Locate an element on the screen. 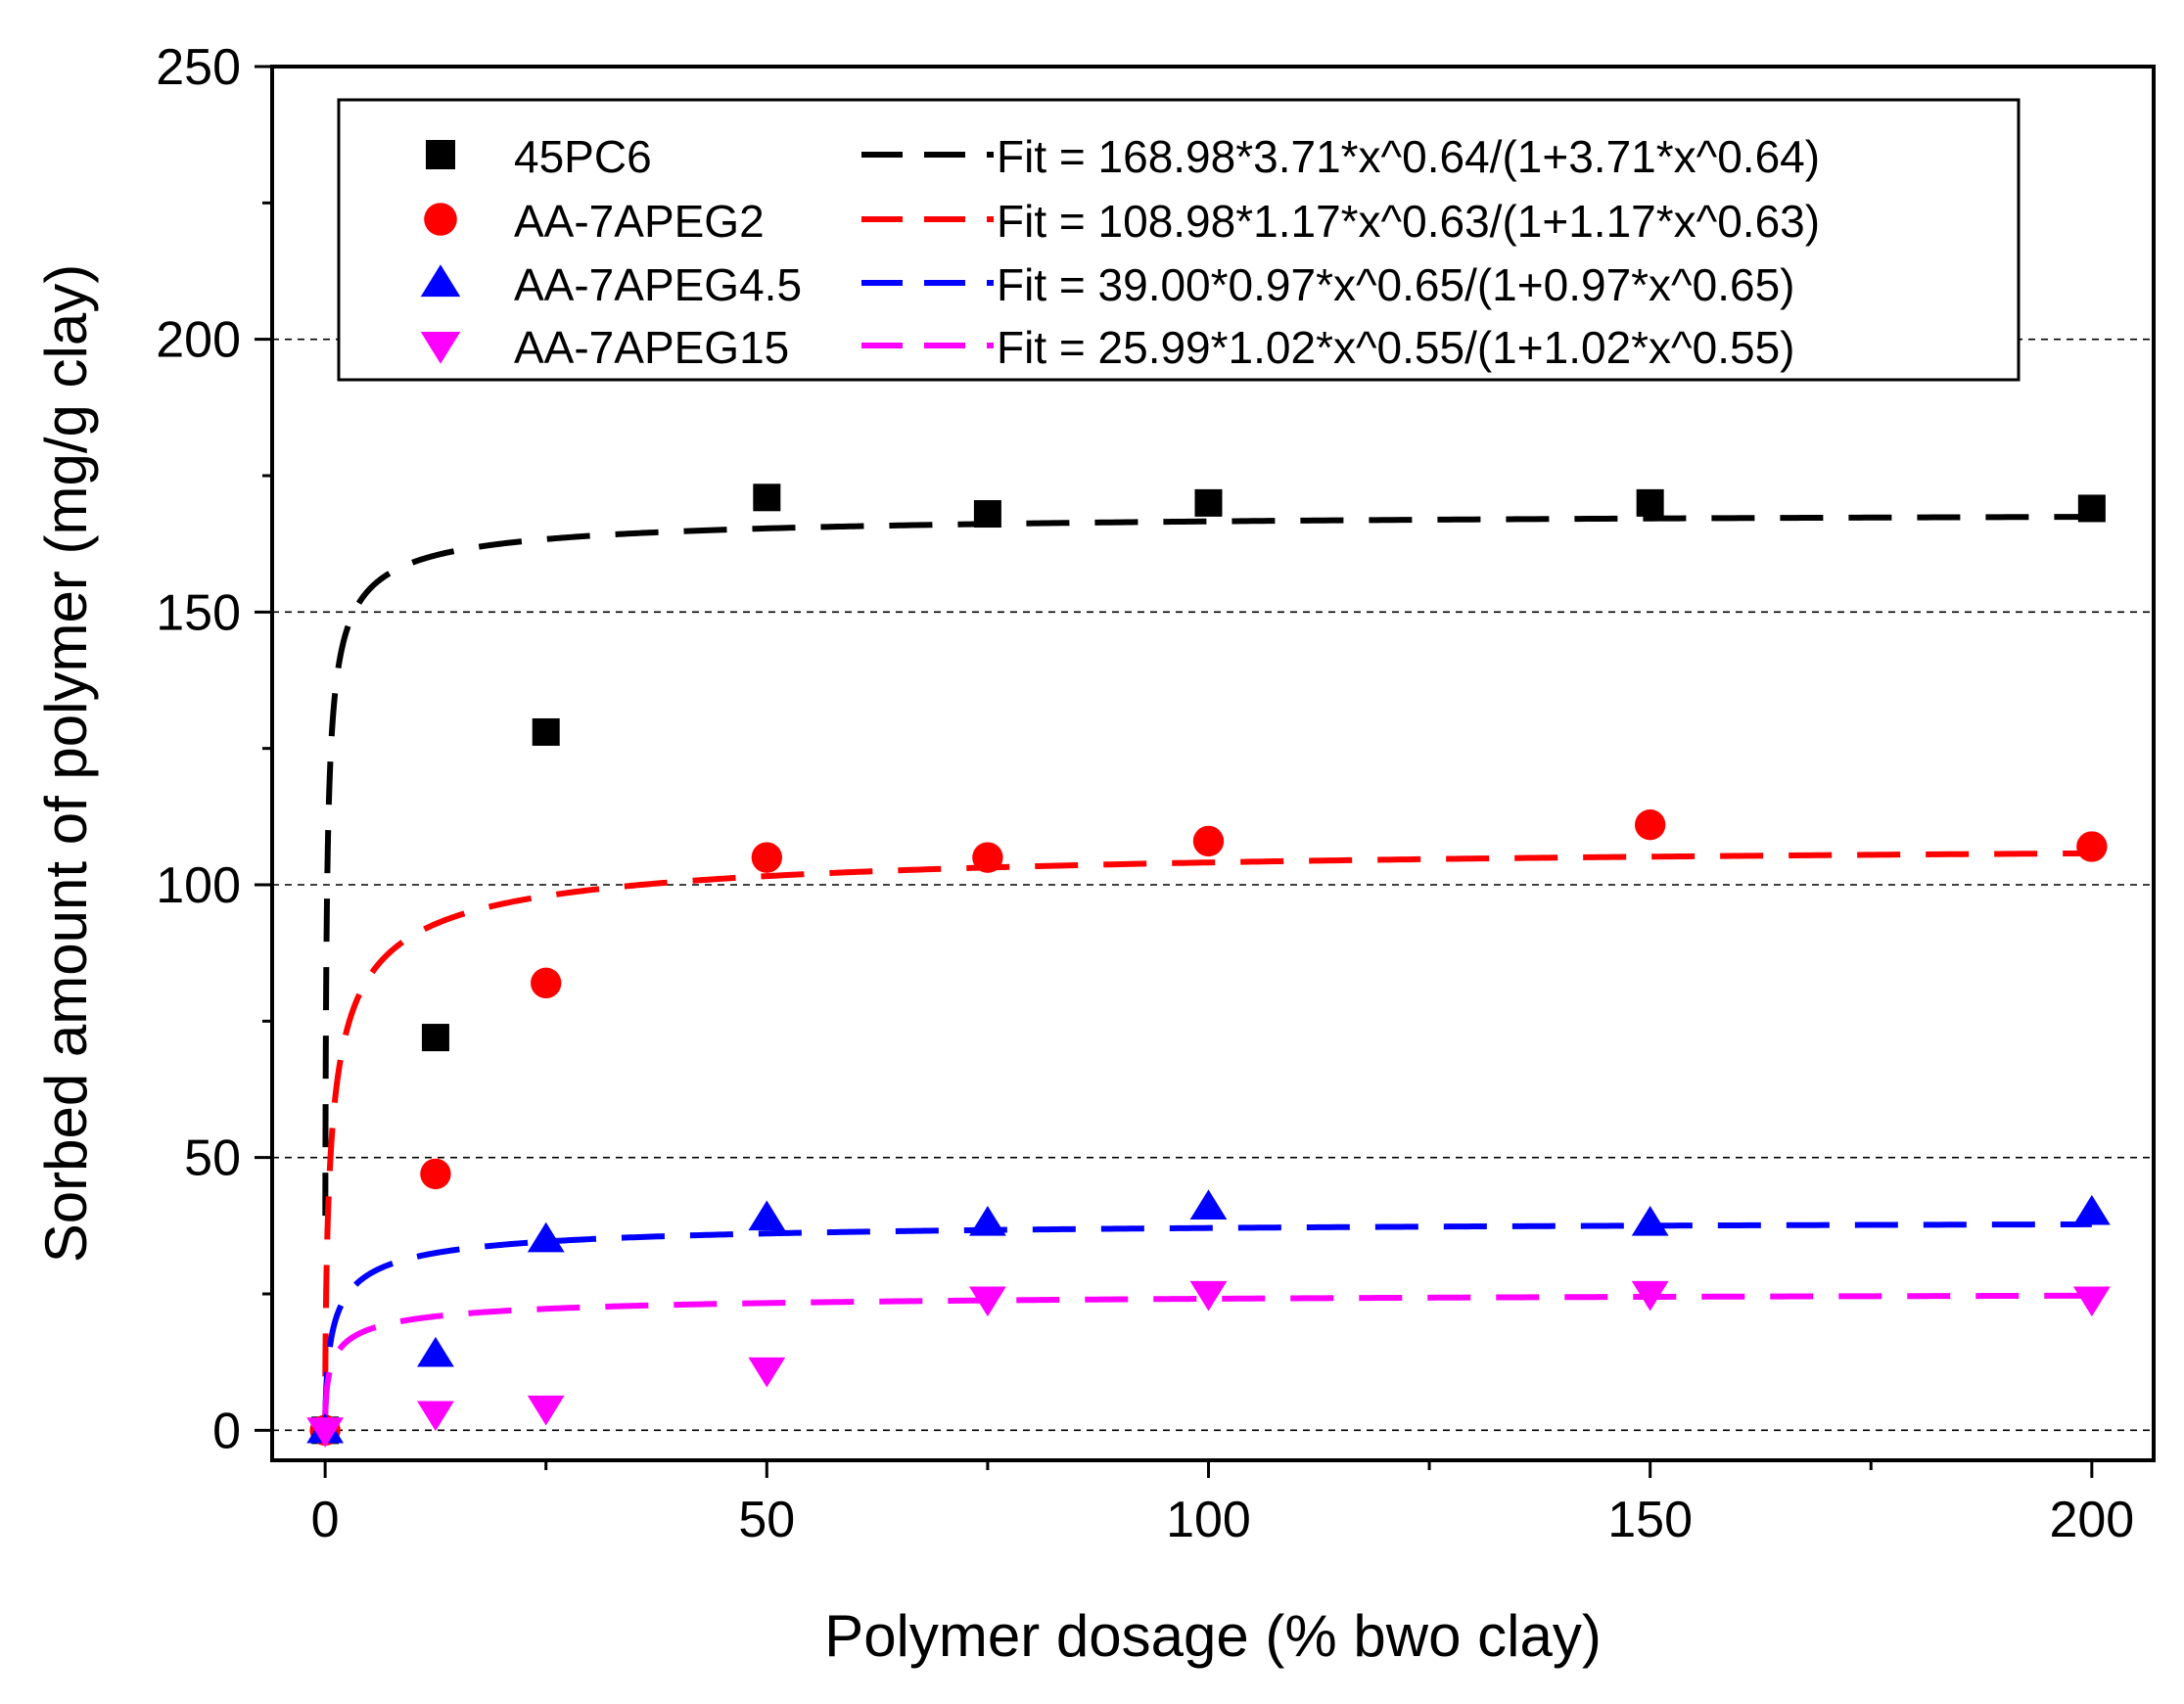 The width and height of the screenshot is (2184, 1704). legend-label-3: AA-7APEG4.5 is located at coordinates (658, 284).